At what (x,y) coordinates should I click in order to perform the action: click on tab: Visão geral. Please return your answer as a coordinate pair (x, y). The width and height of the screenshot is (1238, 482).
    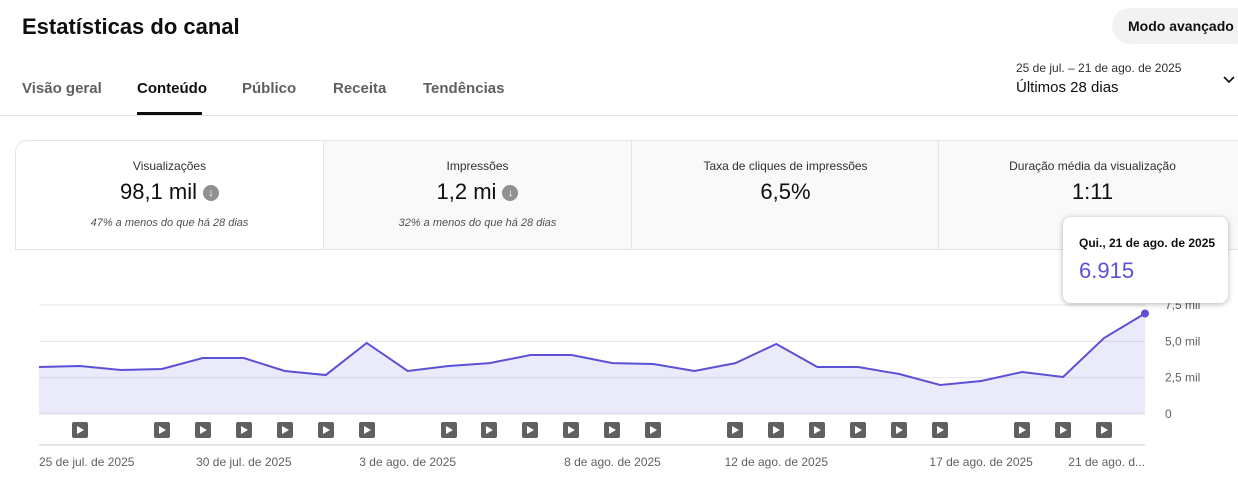
    Looking at the image, I should click on (62, 88).